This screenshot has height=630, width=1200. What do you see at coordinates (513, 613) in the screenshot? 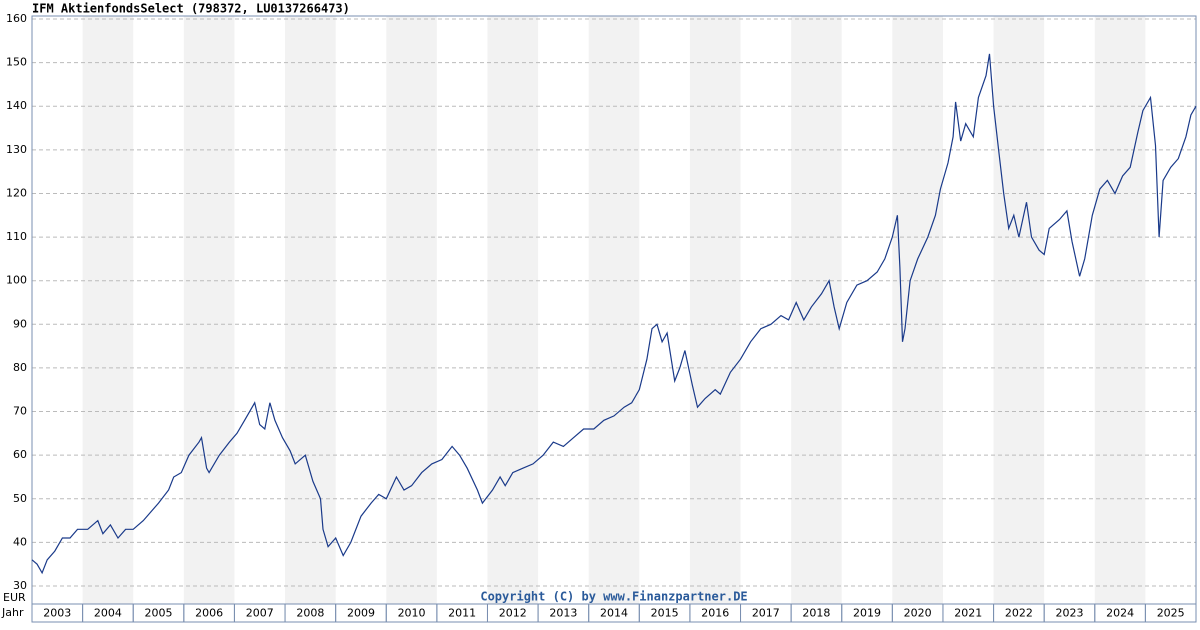
I see `x-tick-label: 2012` at bounding box center [513, 613].